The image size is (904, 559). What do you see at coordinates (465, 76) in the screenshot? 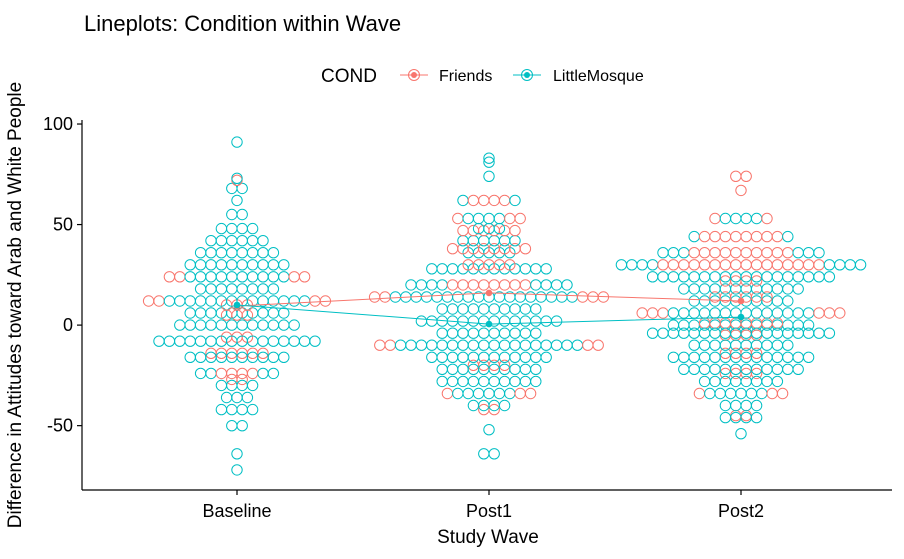
I see `legend-label-friends: Friends` at bounding box center [465, 76].